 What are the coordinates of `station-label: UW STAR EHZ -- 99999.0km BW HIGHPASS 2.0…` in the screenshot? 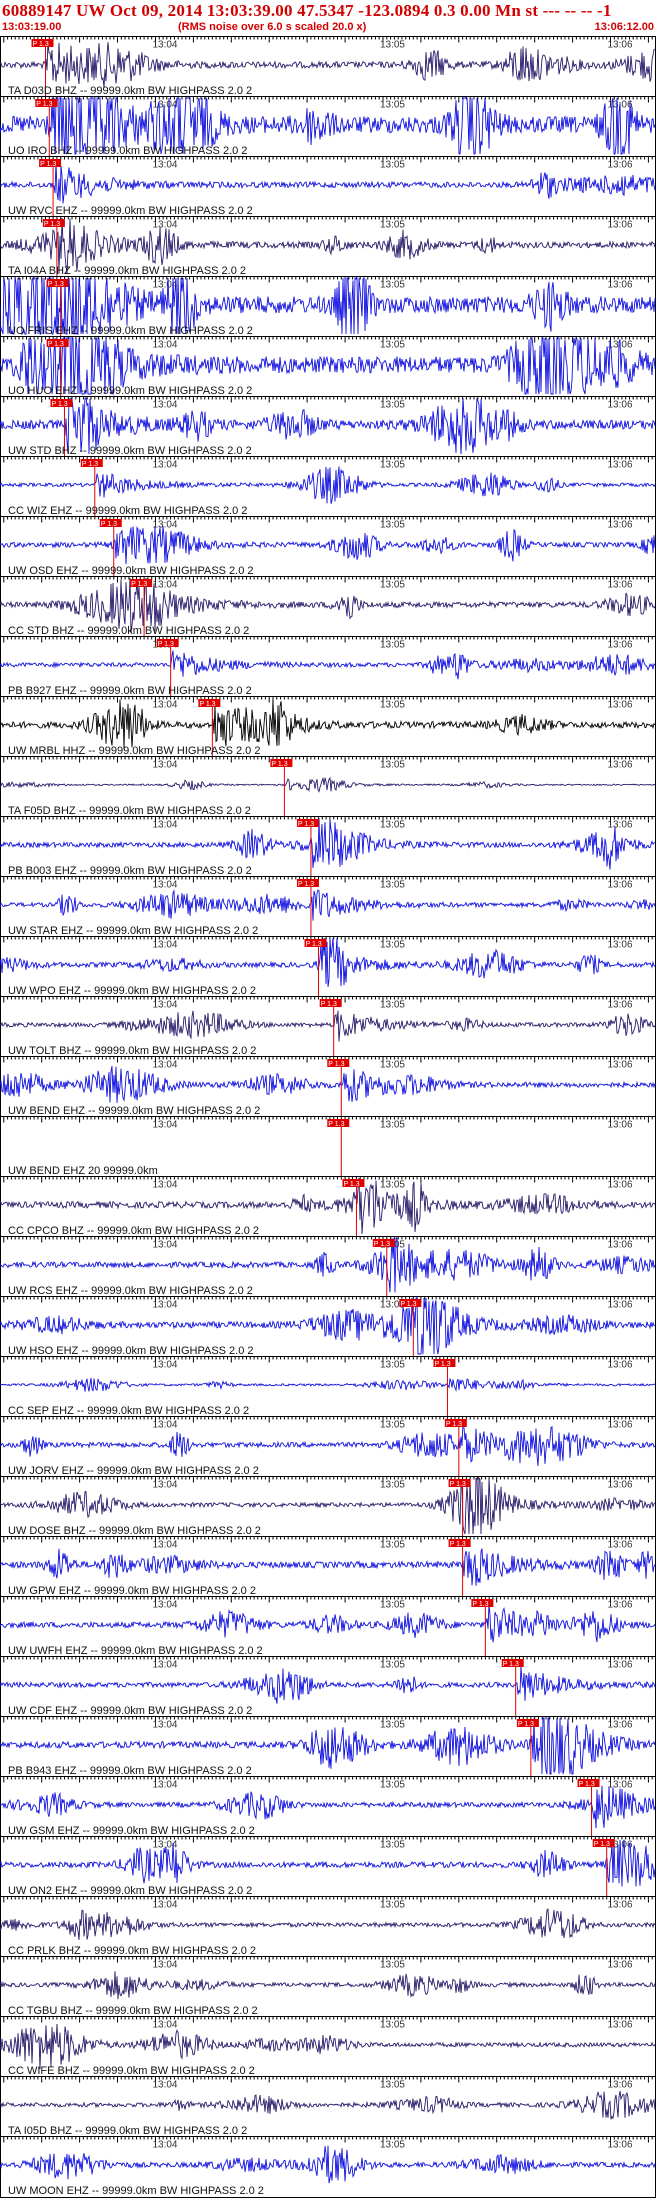 It's located at (133, 931).